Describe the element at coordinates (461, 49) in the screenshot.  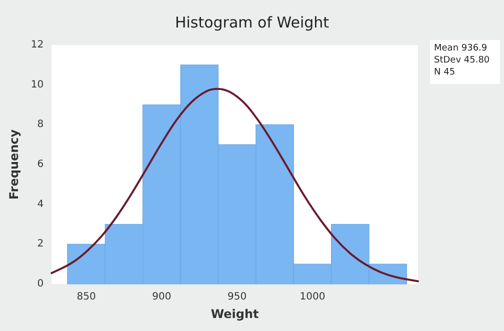
I see `text: Mean 936.9` at that location.